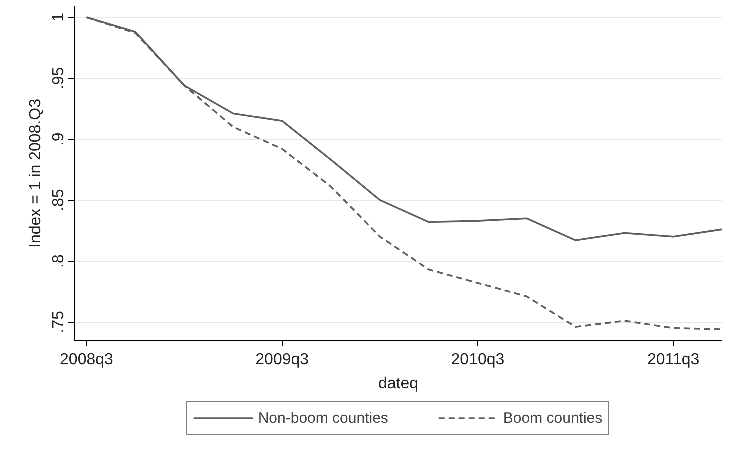 Image resolution: width=734 pixels, height=449 pixels. Describe the element at coordinates (59, 322) in the screenshot. I see `y-tick-label: .75` at that location.